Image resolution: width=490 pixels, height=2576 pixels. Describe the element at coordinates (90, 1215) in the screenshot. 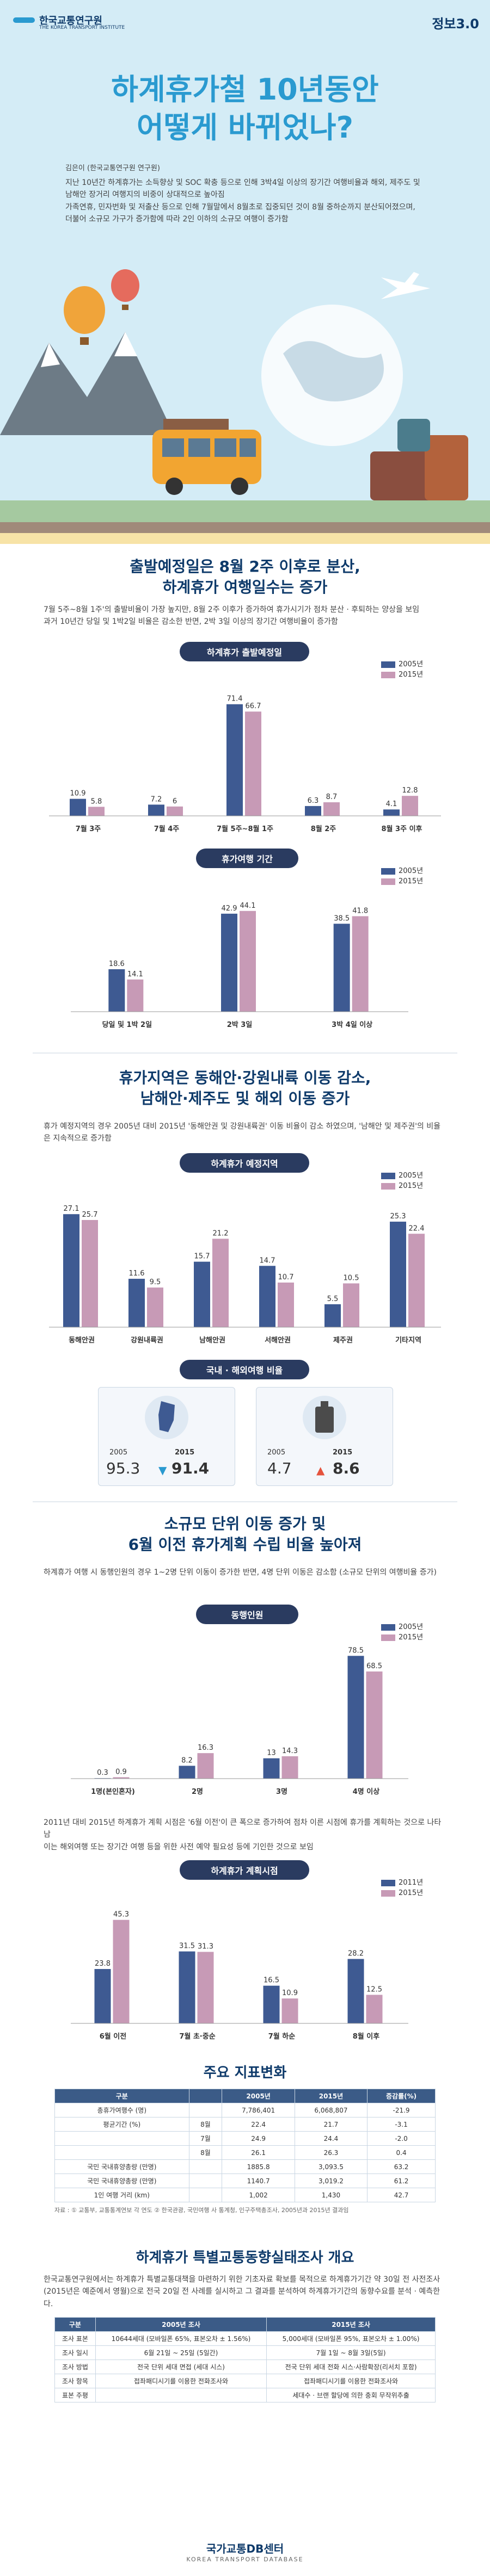

I see `bar-value-label: 25.7` at that location.